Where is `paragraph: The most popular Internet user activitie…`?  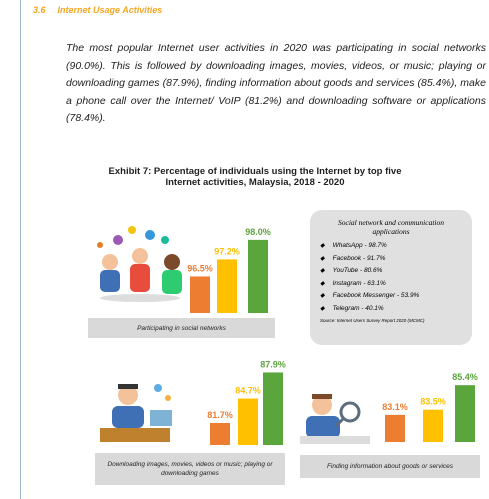 paragraph: The most popular Internet user activitie… is located at coordinates (276, 83).